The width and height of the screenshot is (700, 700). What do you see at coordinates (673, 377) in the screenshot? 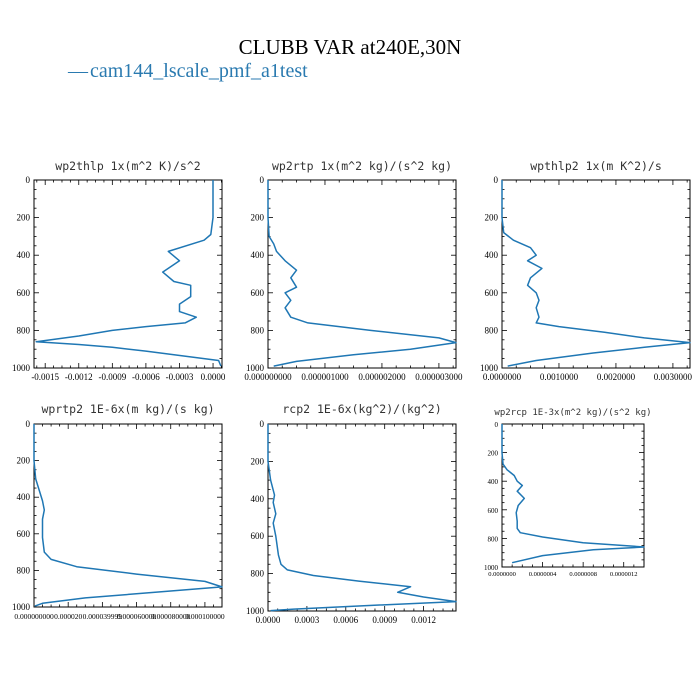
I see `x-tick-label: 0.0030000` at bounding box center [673, 377].